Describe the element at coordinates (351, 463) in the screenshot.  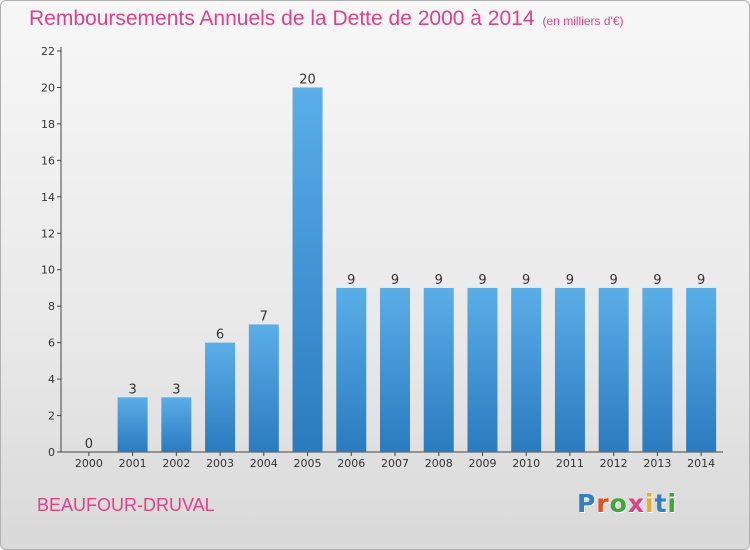
I see `x-tick-label: 2006` at that location.